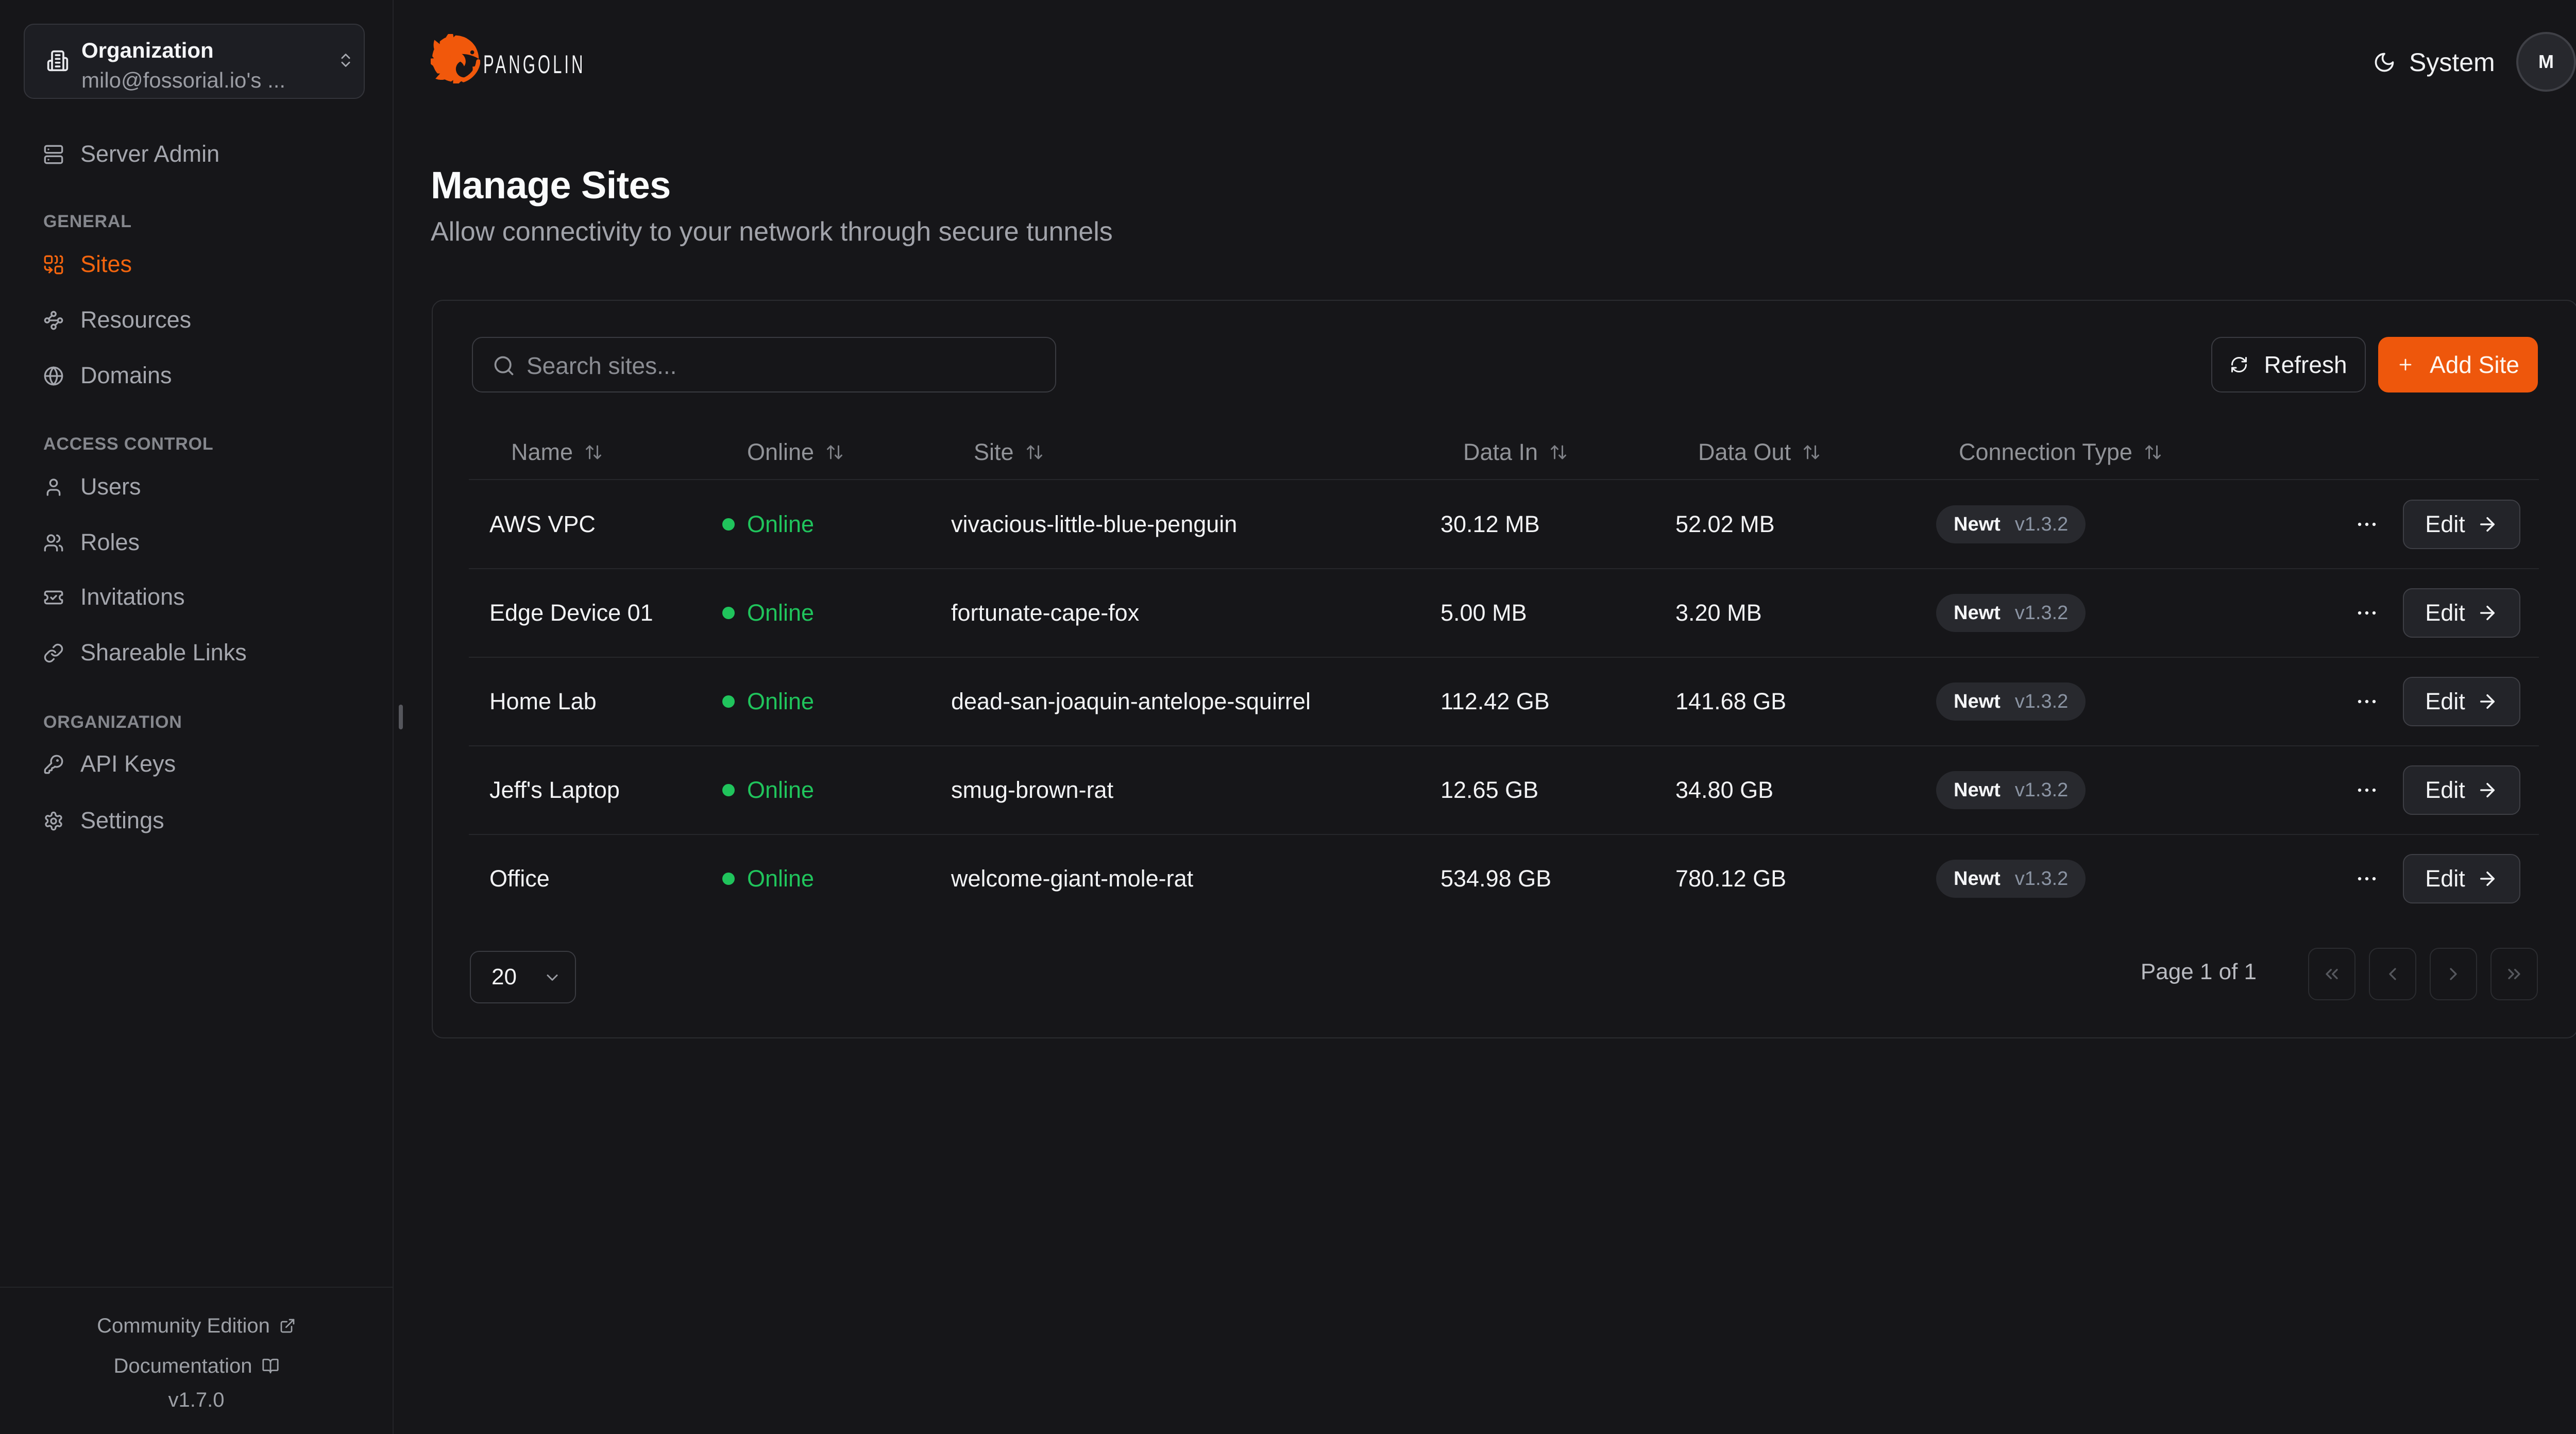  I want to click on site-slug: vivacious-little-blue-penguin, so click(1094, 524).